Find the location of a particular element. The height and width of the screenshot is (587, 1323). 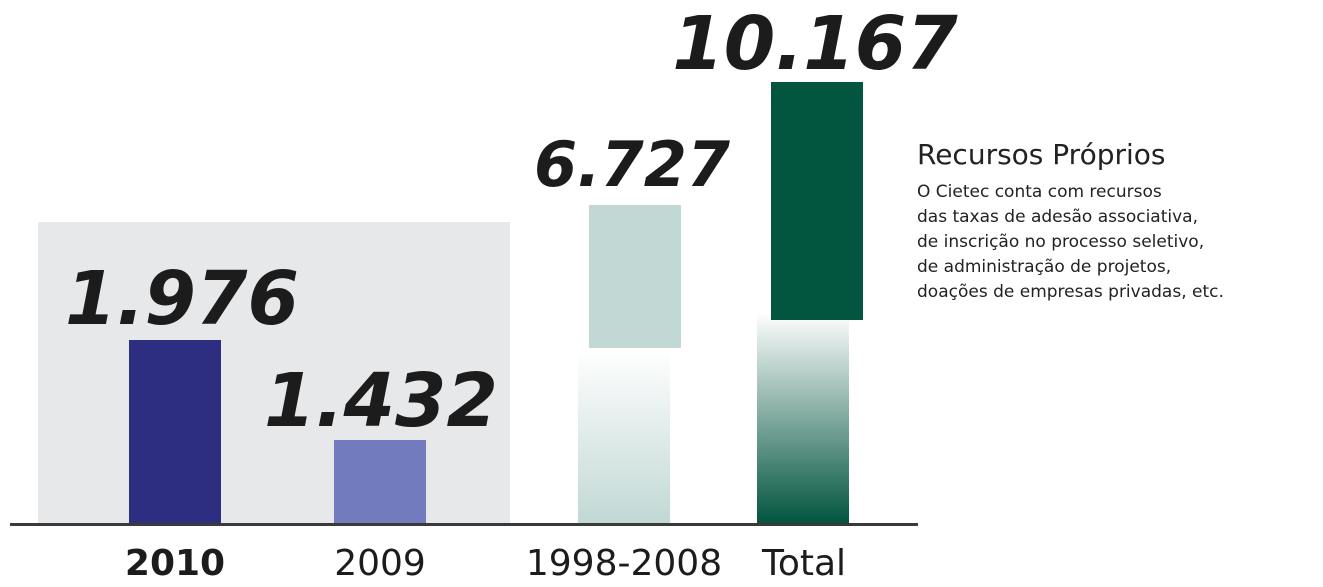

category-label: 2009 is located at coordinates (380, 563).